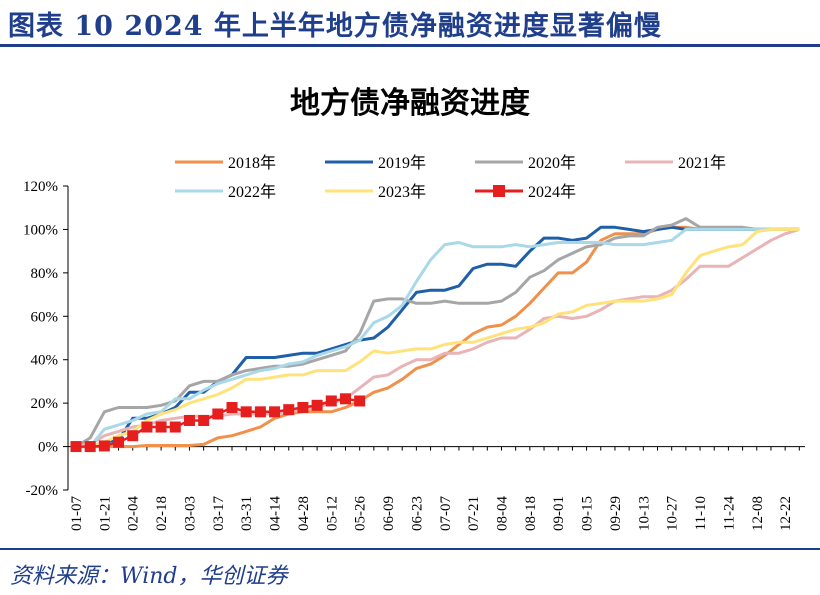 The height and width of the screenshot is (595, 820). I want to click on x-tick-label: 10-27, so click(673, 513).